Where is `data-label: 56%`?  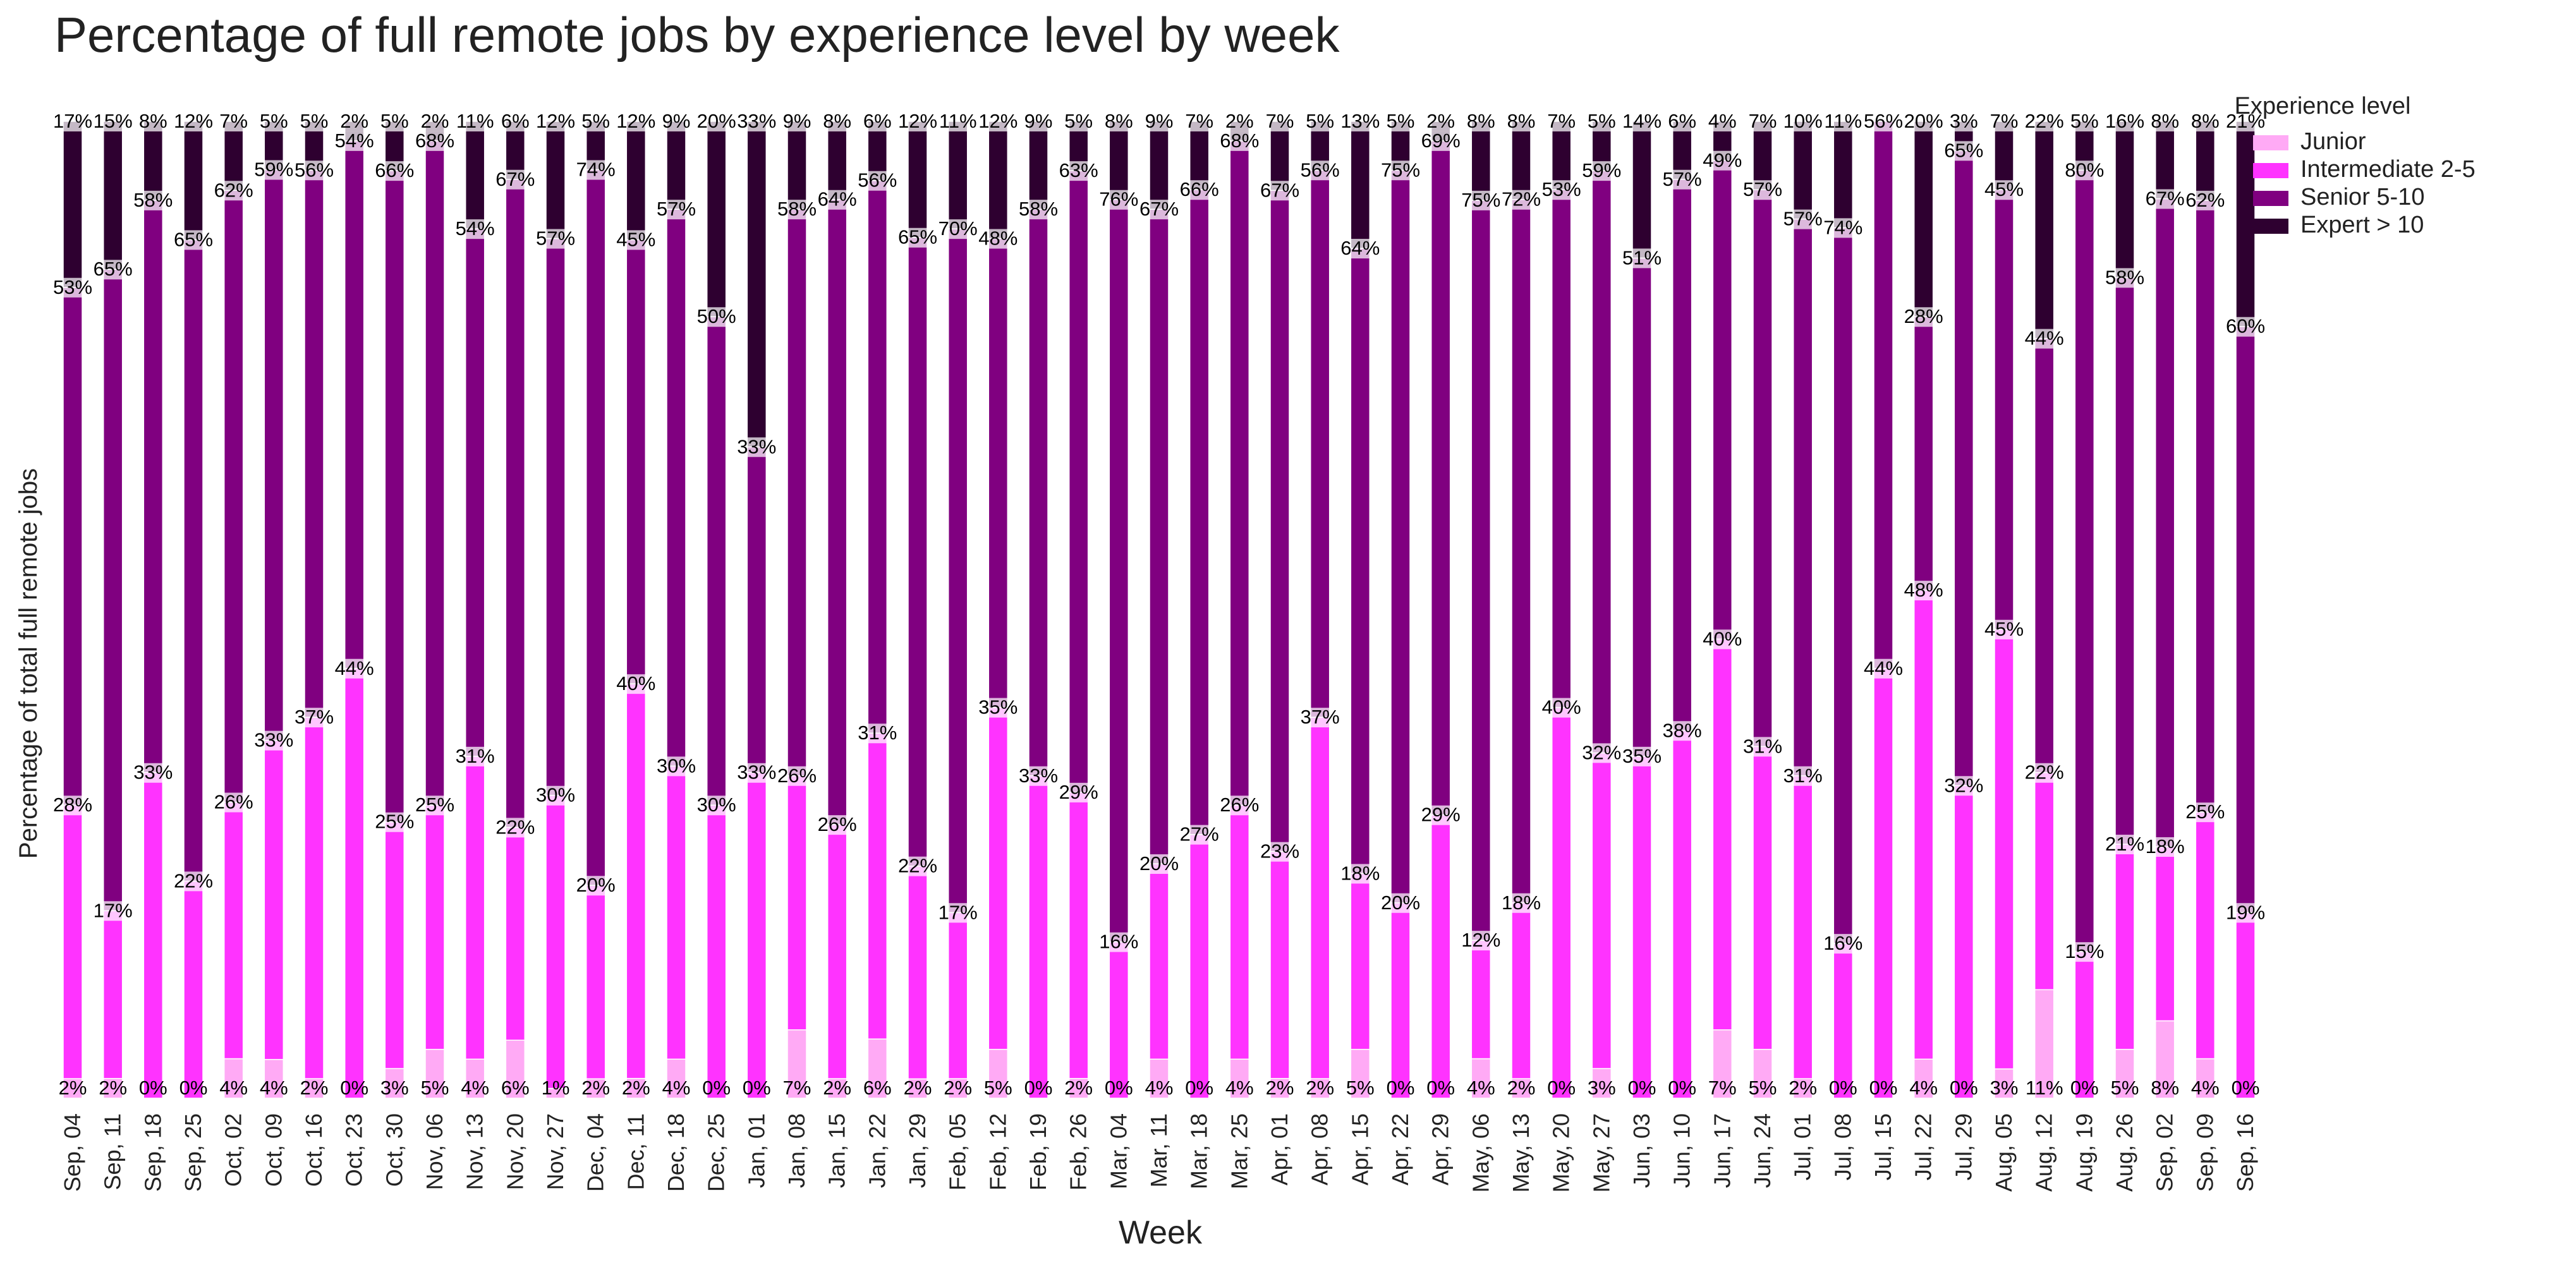 data-label: 56% is located at coordinates (1321, 170).